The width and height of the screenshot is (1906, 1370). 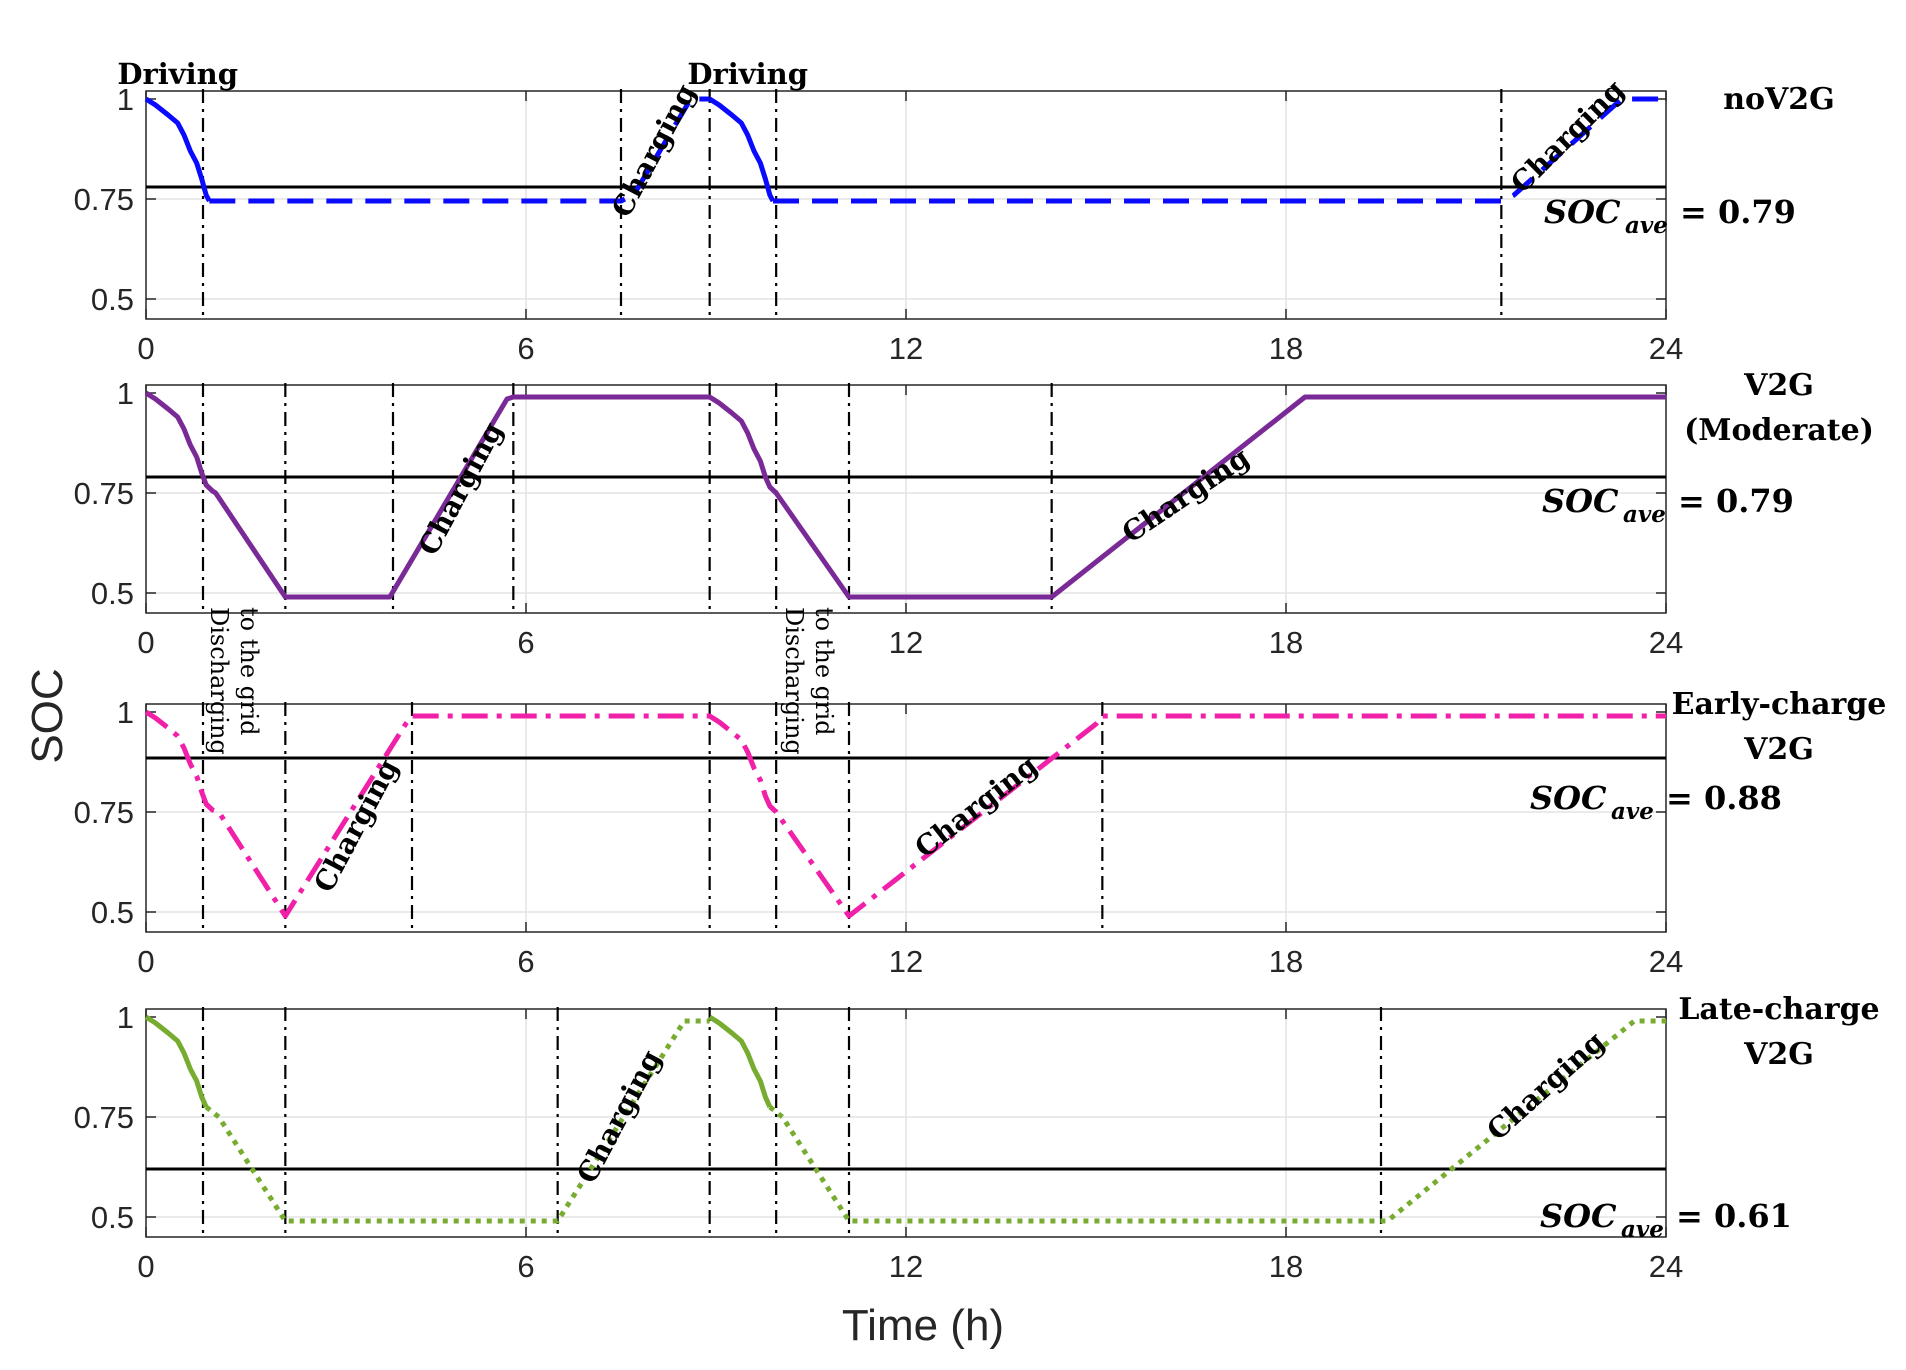 I want to click on panel-title: Late-charge, so click(x=1778, y=1009).